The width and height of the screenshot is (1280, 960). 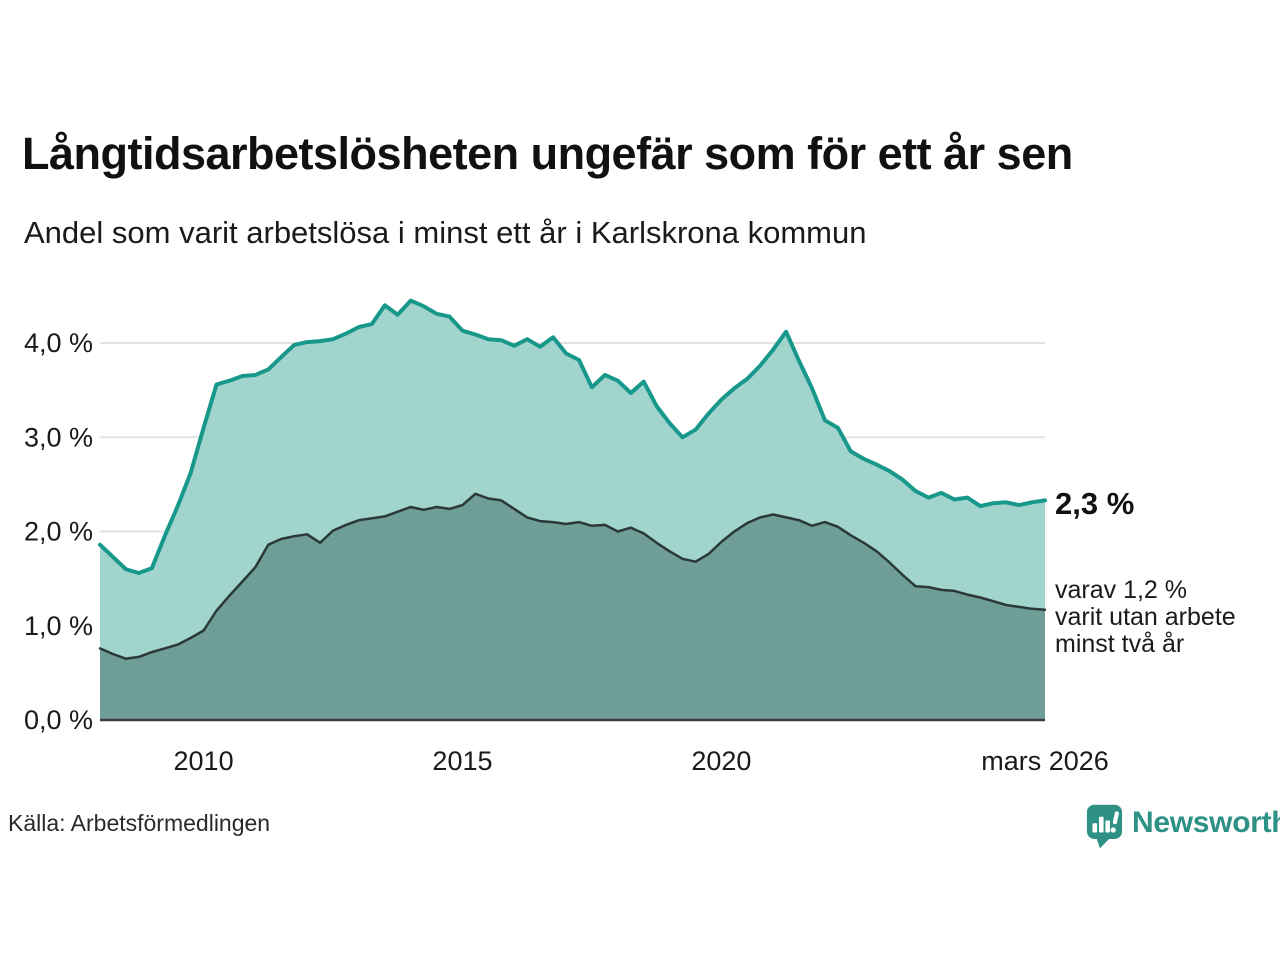 I want to click on brand-name: Newsworthy, so click(x=1206, y=822).